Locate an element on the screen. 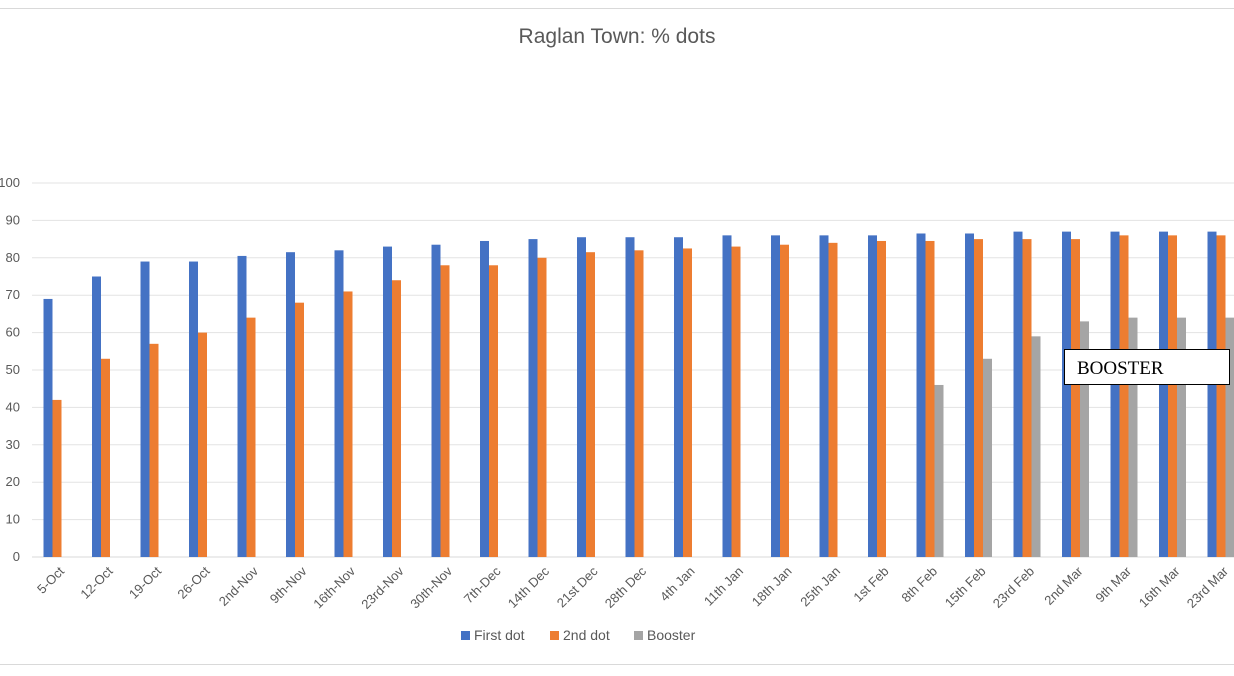 This screenshot has width=1234, height=676. x-tick-label: 8th Feb is located at coordinates (919, 585).